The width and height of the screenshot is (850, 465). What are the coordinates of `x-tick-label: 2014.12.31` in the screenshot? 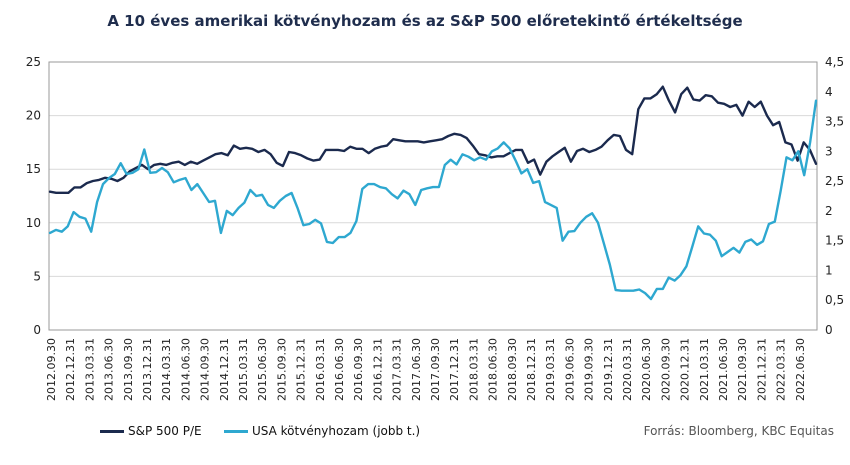 It's located at (224, 369).